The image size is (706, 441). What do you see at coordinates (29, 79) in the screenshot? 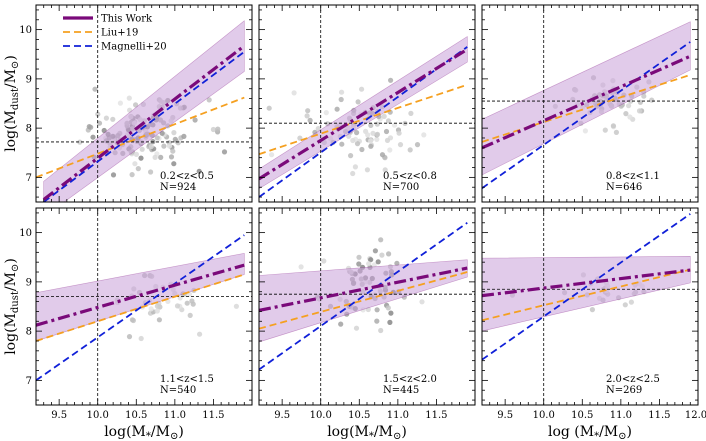
I see `y-tick-label: 9` at bounding box center [29, 79].